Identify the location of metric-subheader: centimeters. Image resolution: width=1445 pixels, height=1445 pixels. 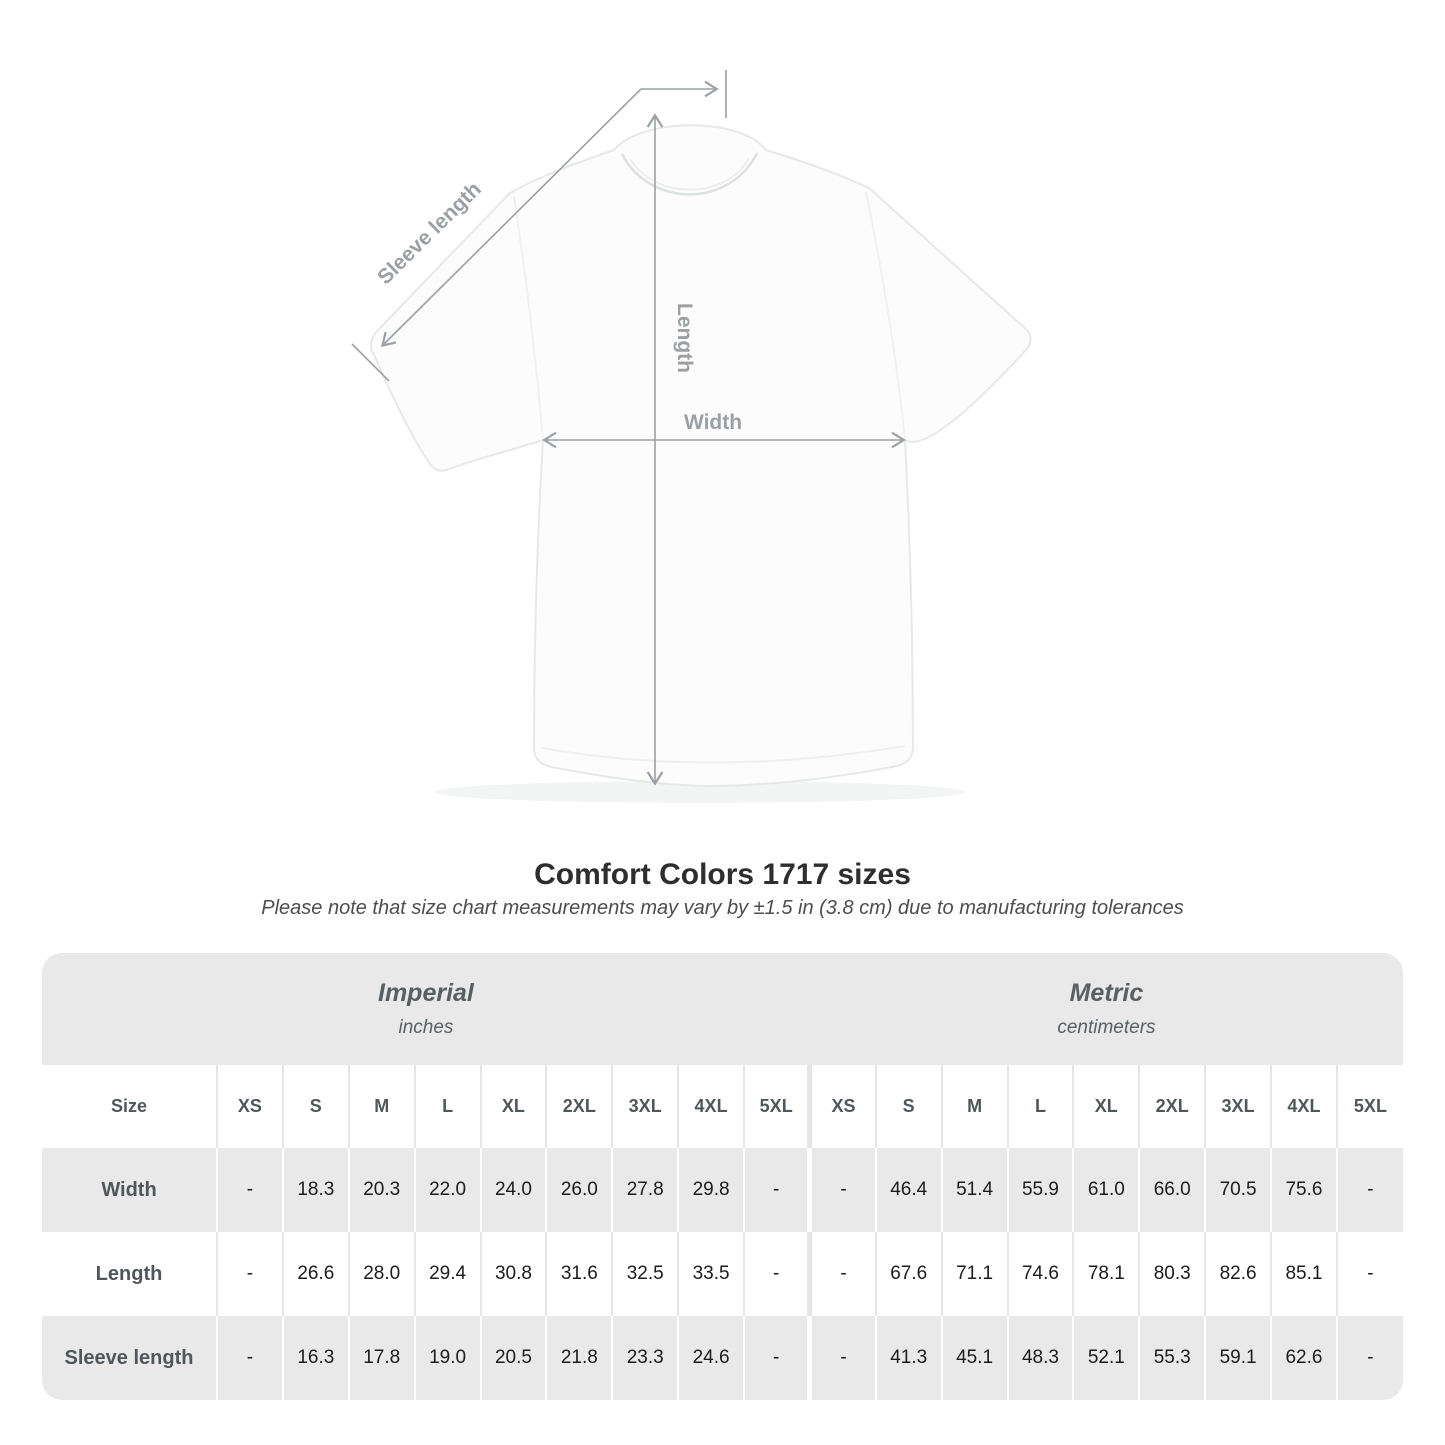
(1106, 1027).